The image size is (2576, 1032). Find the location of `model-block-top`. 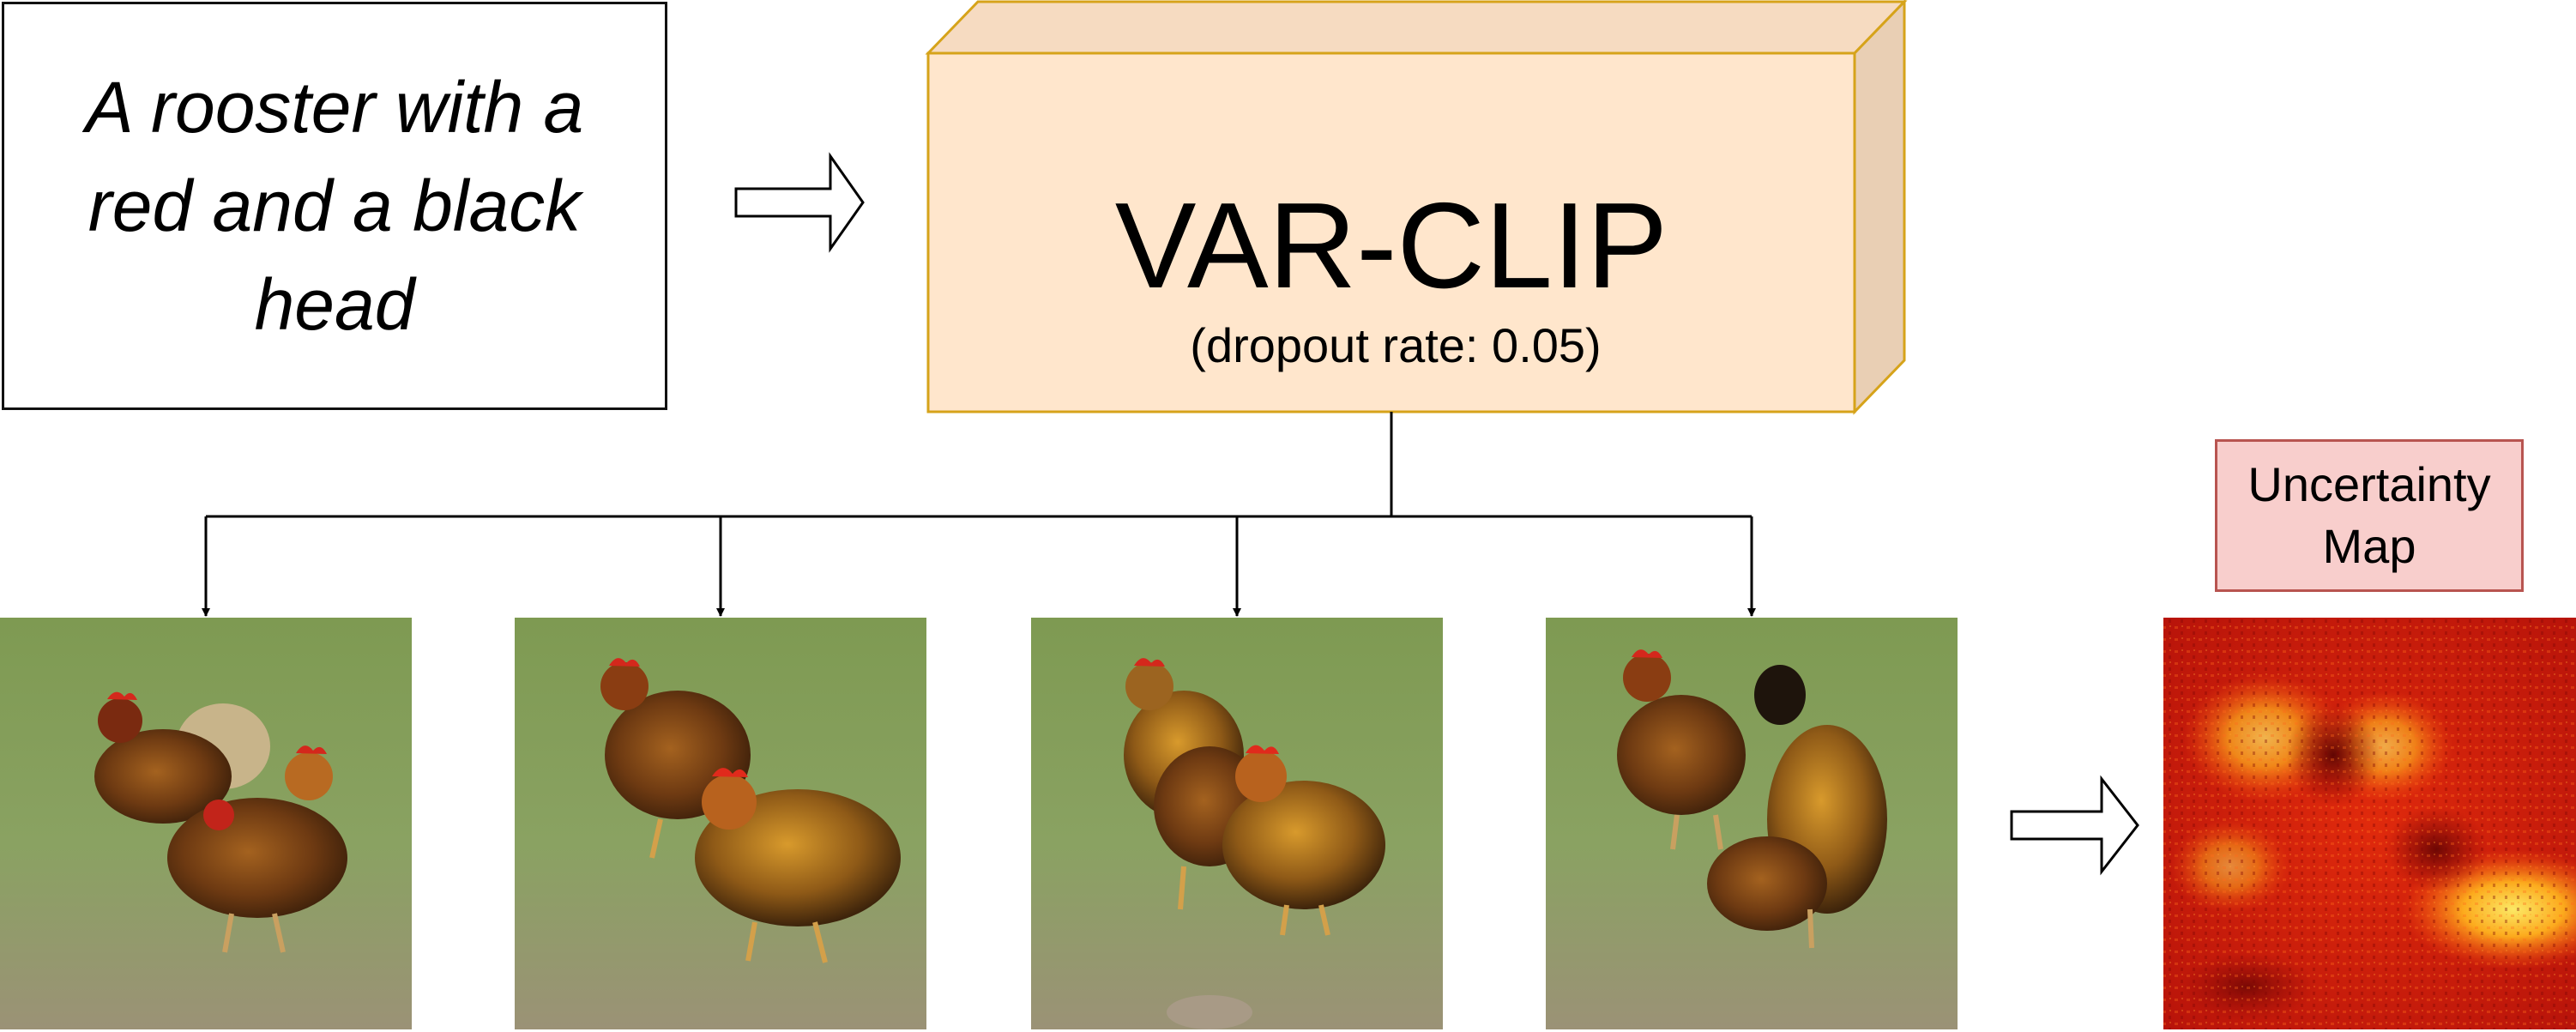

model-block-top is located at coordinates (1416, 27).